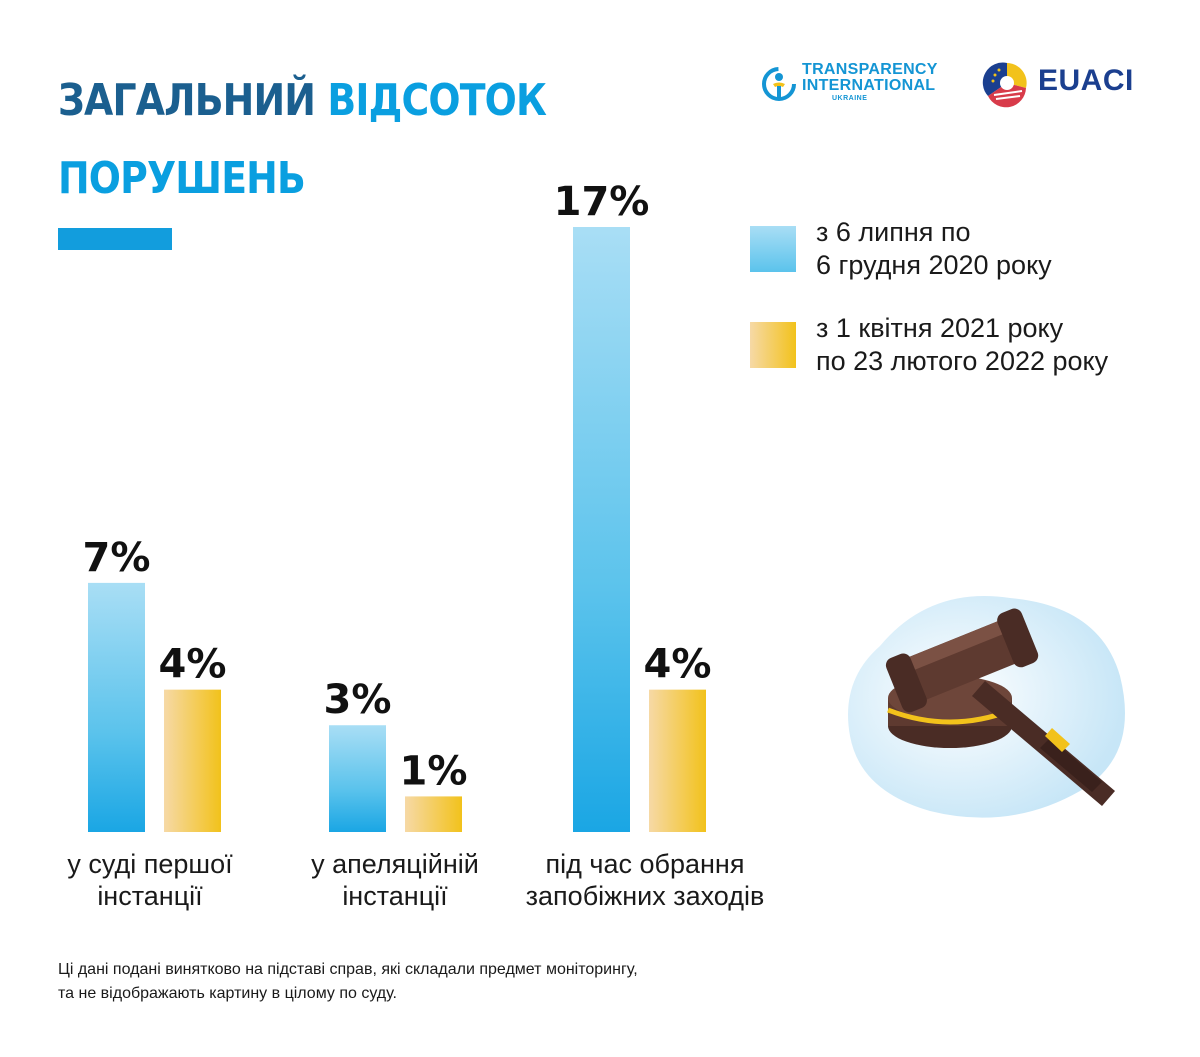 The width and height of the screenshot is (1200, 1057). I want to click on euaci-emblem-icon, so click(1004, 85).